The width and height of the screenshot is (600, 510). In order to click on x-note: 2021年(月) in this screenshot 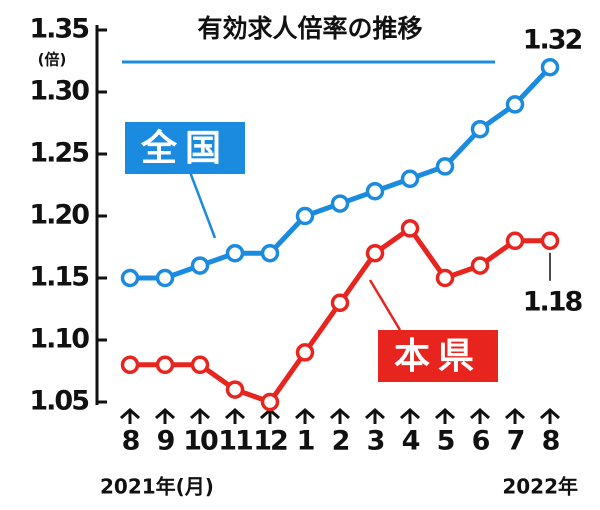, I will do `click(157, 487)`.